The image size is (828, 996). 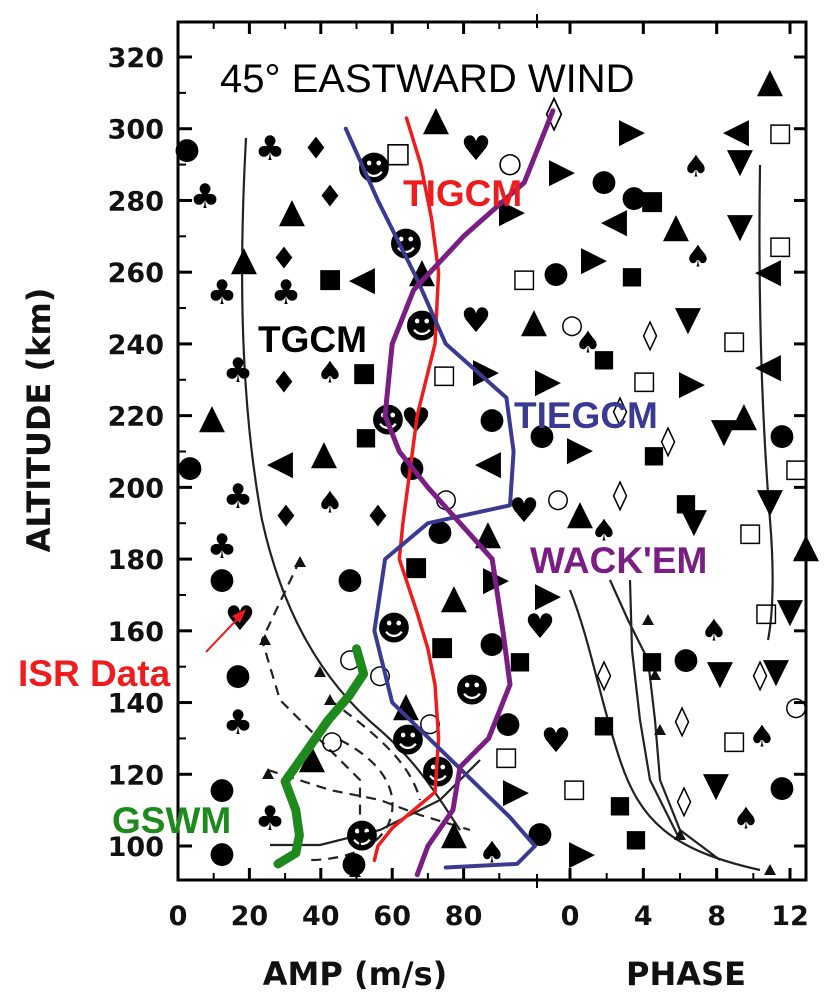 What do you see at coordinates (464, 916) in the screenshot?
I see `amp-tick-label: 80` at bounding box center [464, 916].